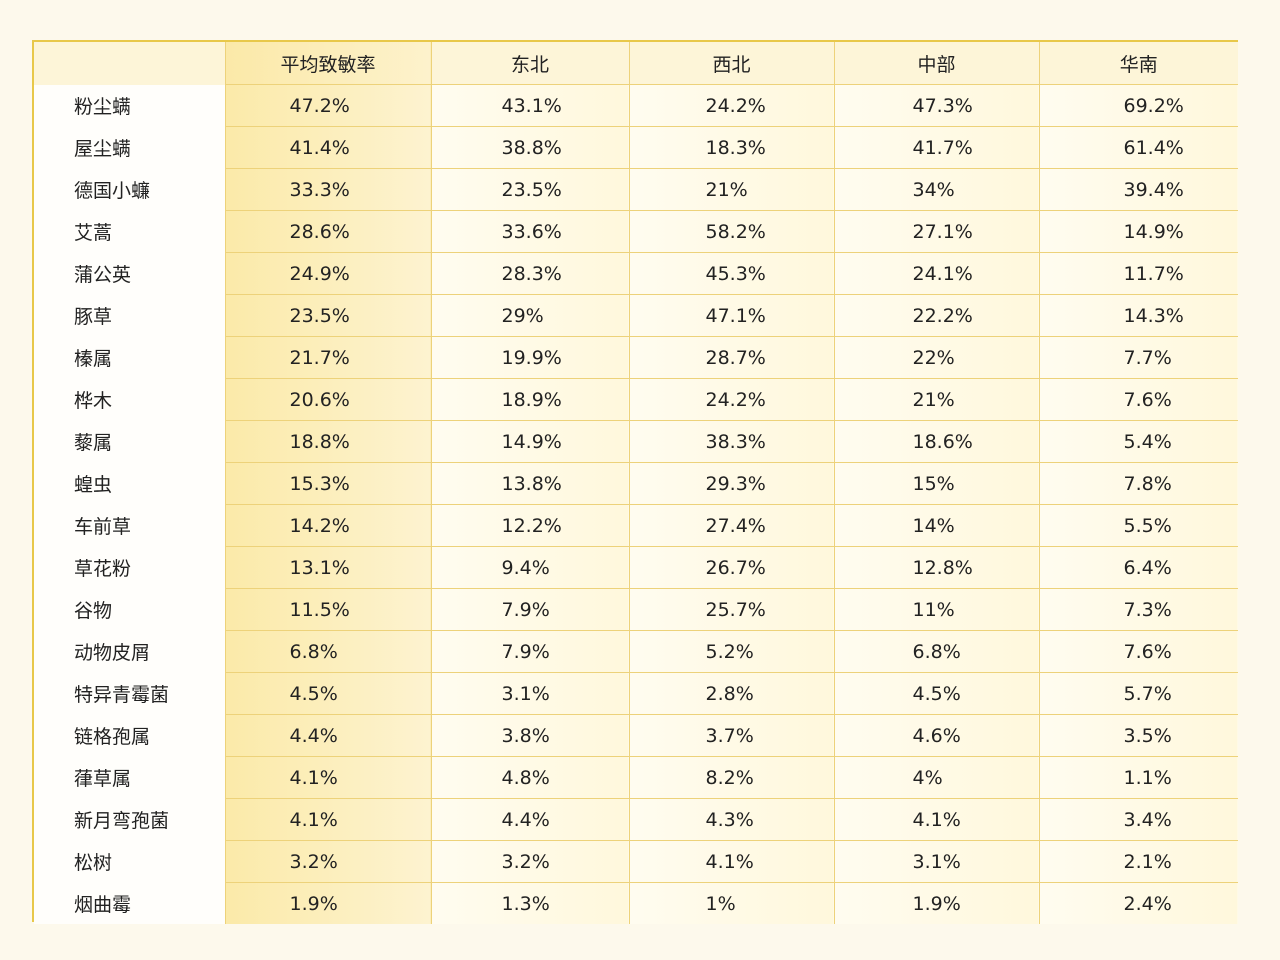  Describe the element at coordinates (1138, 525) in the screenshot. I see `south-rate-cell: 5.5%` at that location.